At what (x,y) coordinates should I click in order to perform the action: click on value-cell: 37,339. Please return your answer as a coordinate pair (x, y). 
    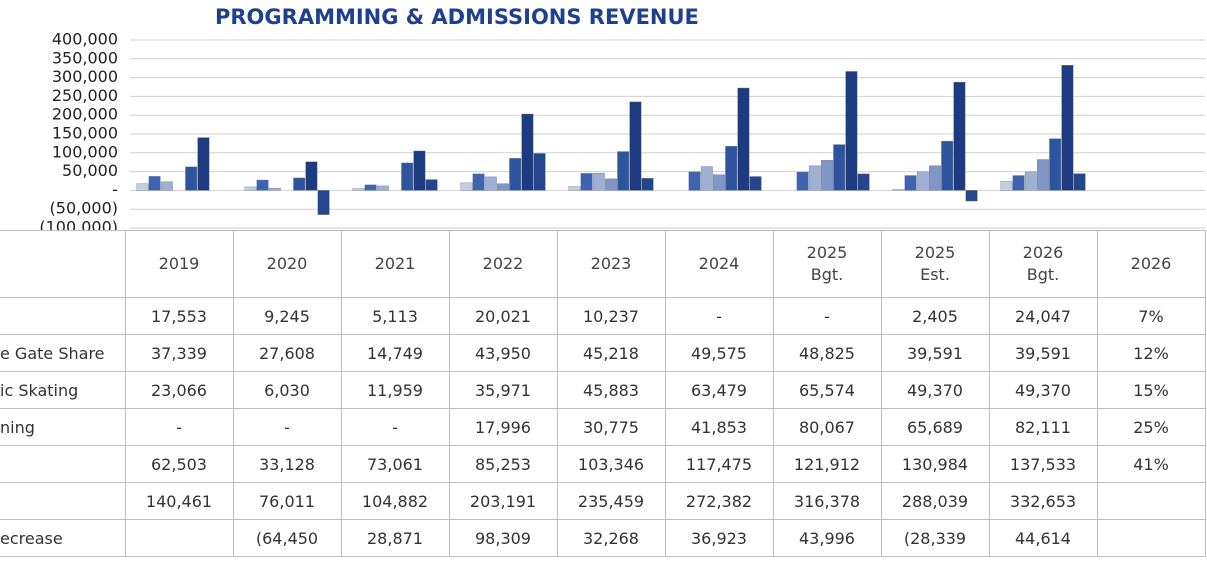
    Looking at the image, I should click on (179, 353).